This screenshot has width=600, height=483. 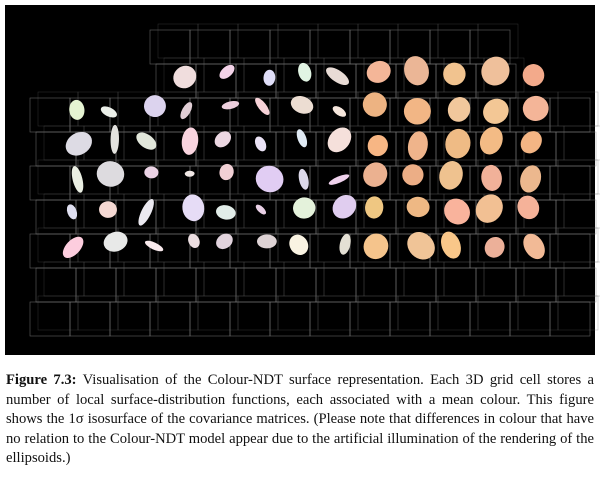 What do you see at coordinates (578, 313) in the screenshot?
I see `grid-cell-back` at bounding box center [578, 313].